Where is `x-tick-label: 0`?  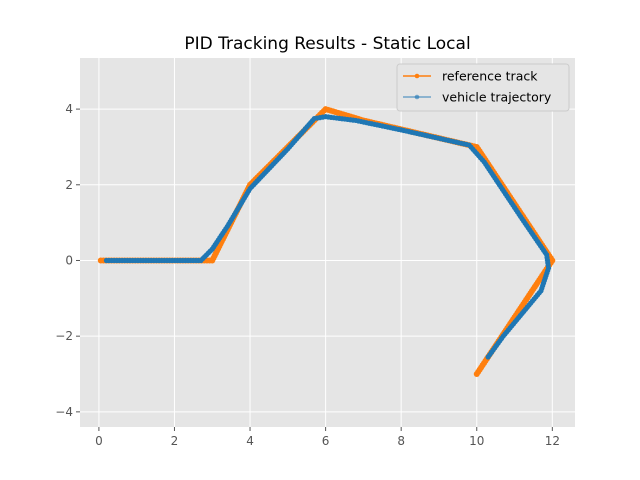
x-tick-label: 0 is located at coordinates (99, 441).